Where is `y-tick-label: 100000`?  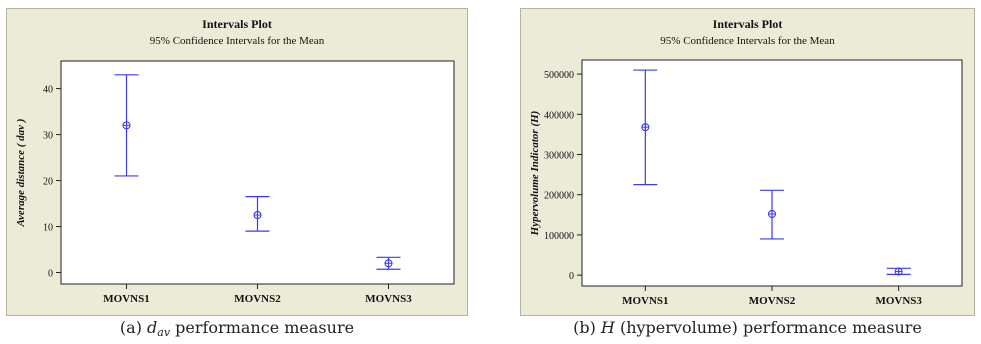 y-tick-label: 100000 is located at coordinates (559, 236).